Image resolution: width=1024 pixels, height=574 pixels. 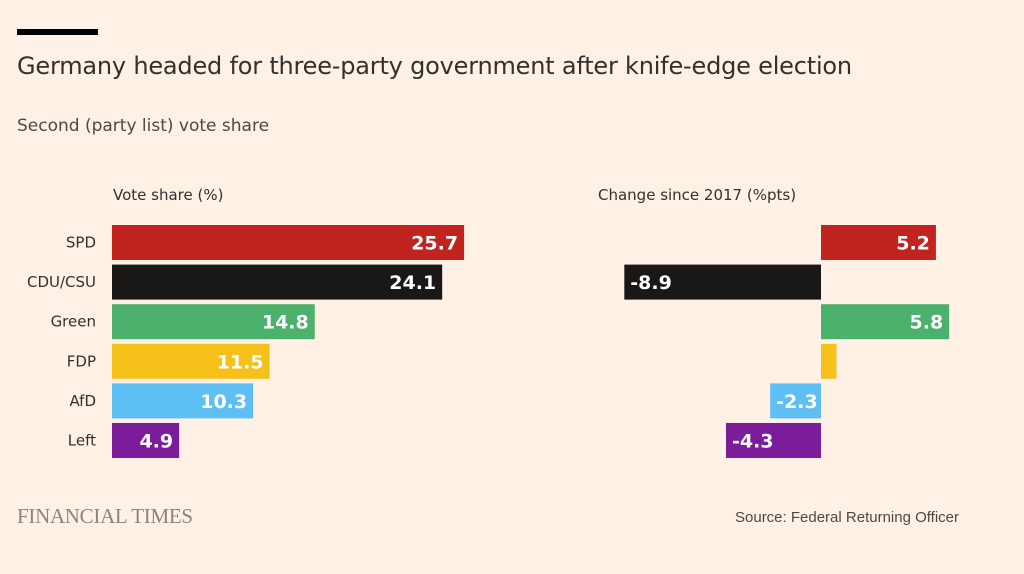 I want to click on change-bar-afd, so click(x=795, y=401).